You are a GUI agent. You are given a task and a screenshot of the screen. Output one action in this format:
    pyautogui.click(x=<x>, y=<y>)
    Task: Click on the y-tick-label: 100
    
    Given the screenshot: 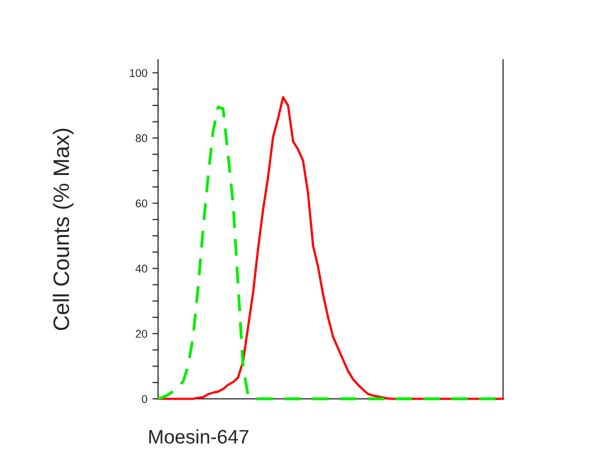 What is the action you would take?
    pyautogui.click(x=139, y=73)
    